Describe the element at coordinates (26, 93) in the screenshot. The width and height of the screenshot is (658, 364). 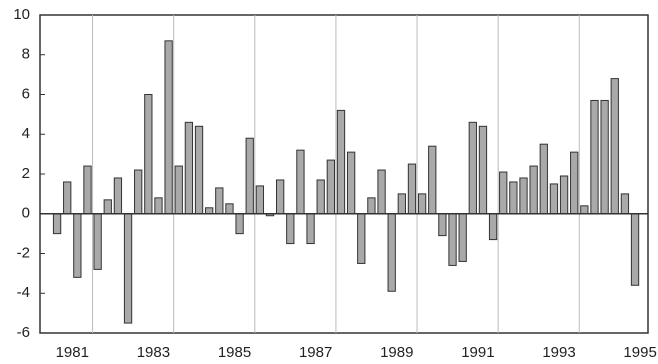
I see `y-tick-label: 6` at that location.